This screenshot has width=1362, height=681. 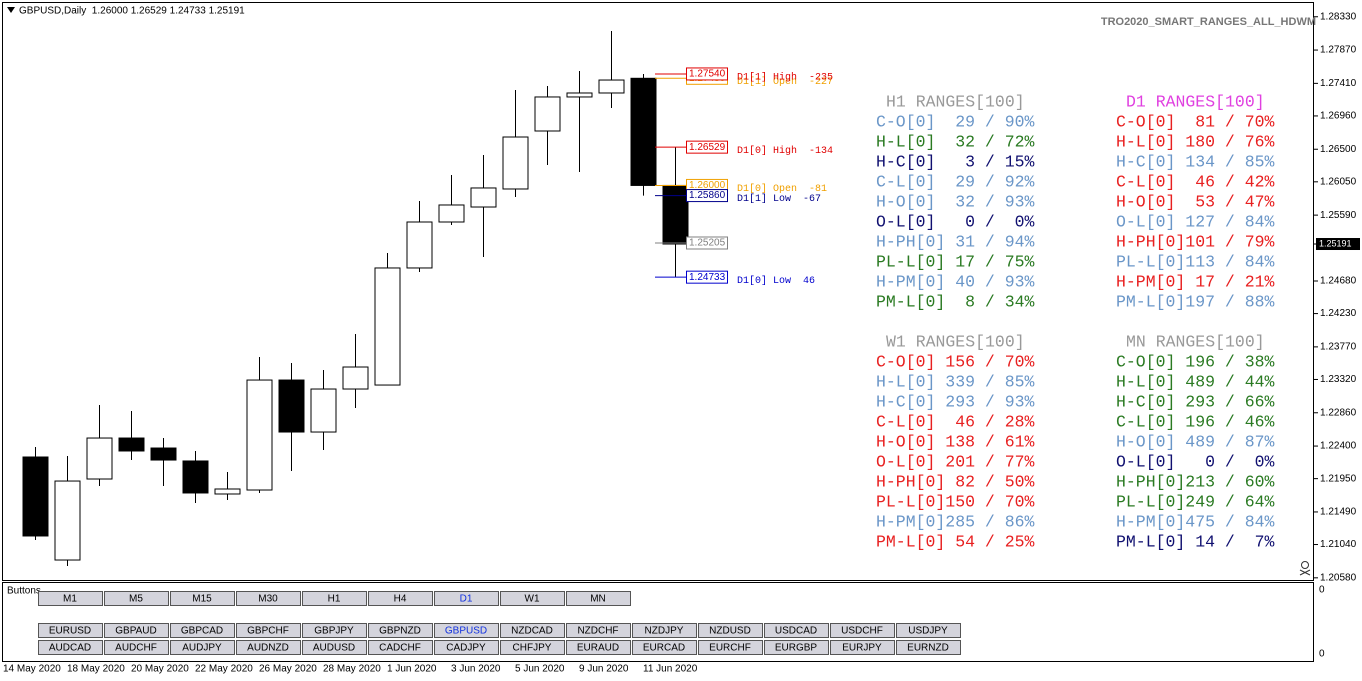 What do you see at coordinates (1338, 215) in the screenshot?
I see `y-tick-label: 1.25590` at bounding box center [1338, 215].